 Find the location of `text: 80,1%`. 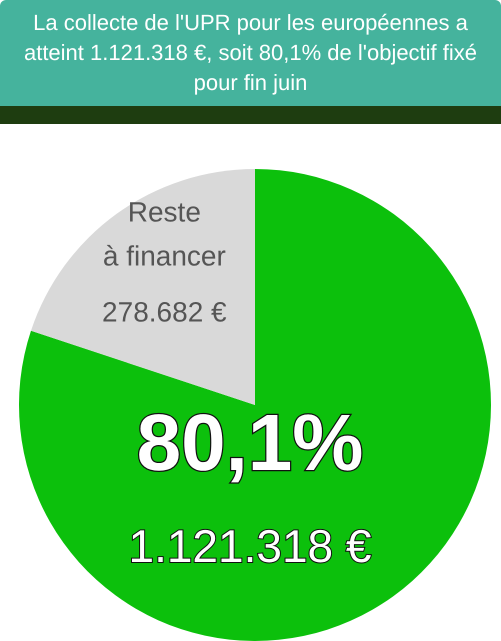

text: 80,1% is located at coordinates (250, 442).